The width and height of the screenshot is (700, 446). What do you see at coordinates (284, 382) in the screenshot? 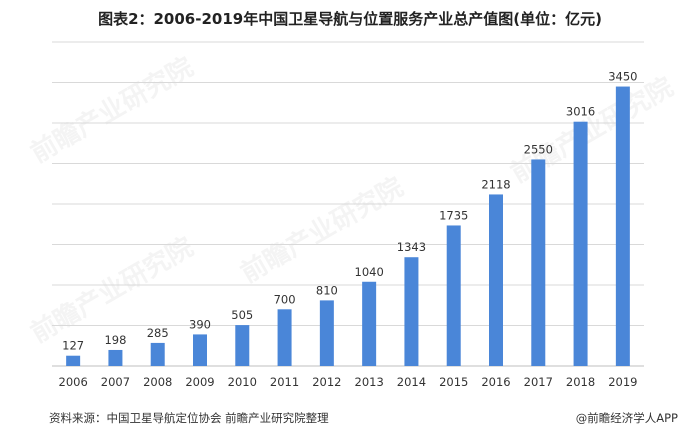
I see `x-tick-label: 2011` at bounding box center [284, 382].